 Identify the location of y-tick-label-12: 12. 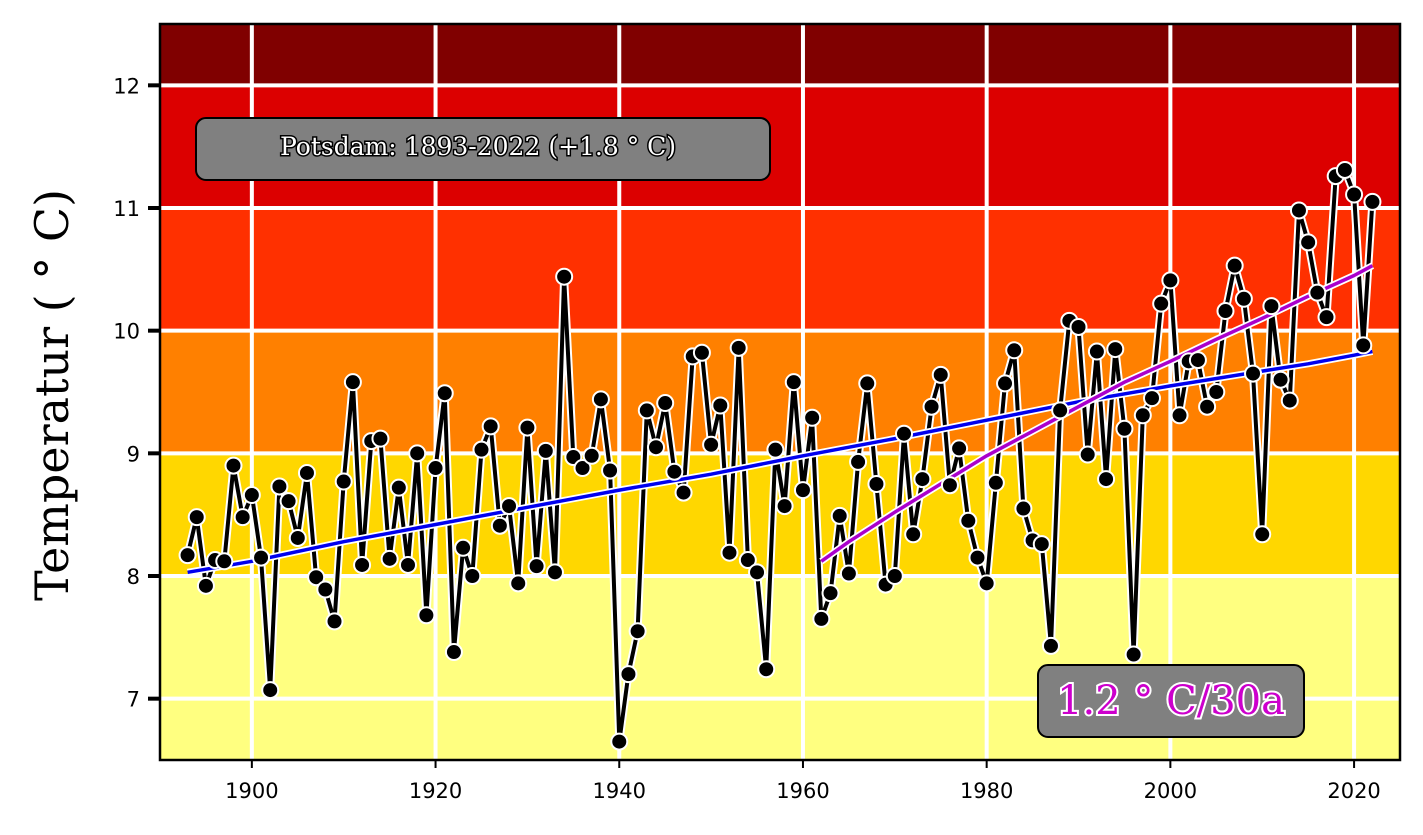
(126, 86).